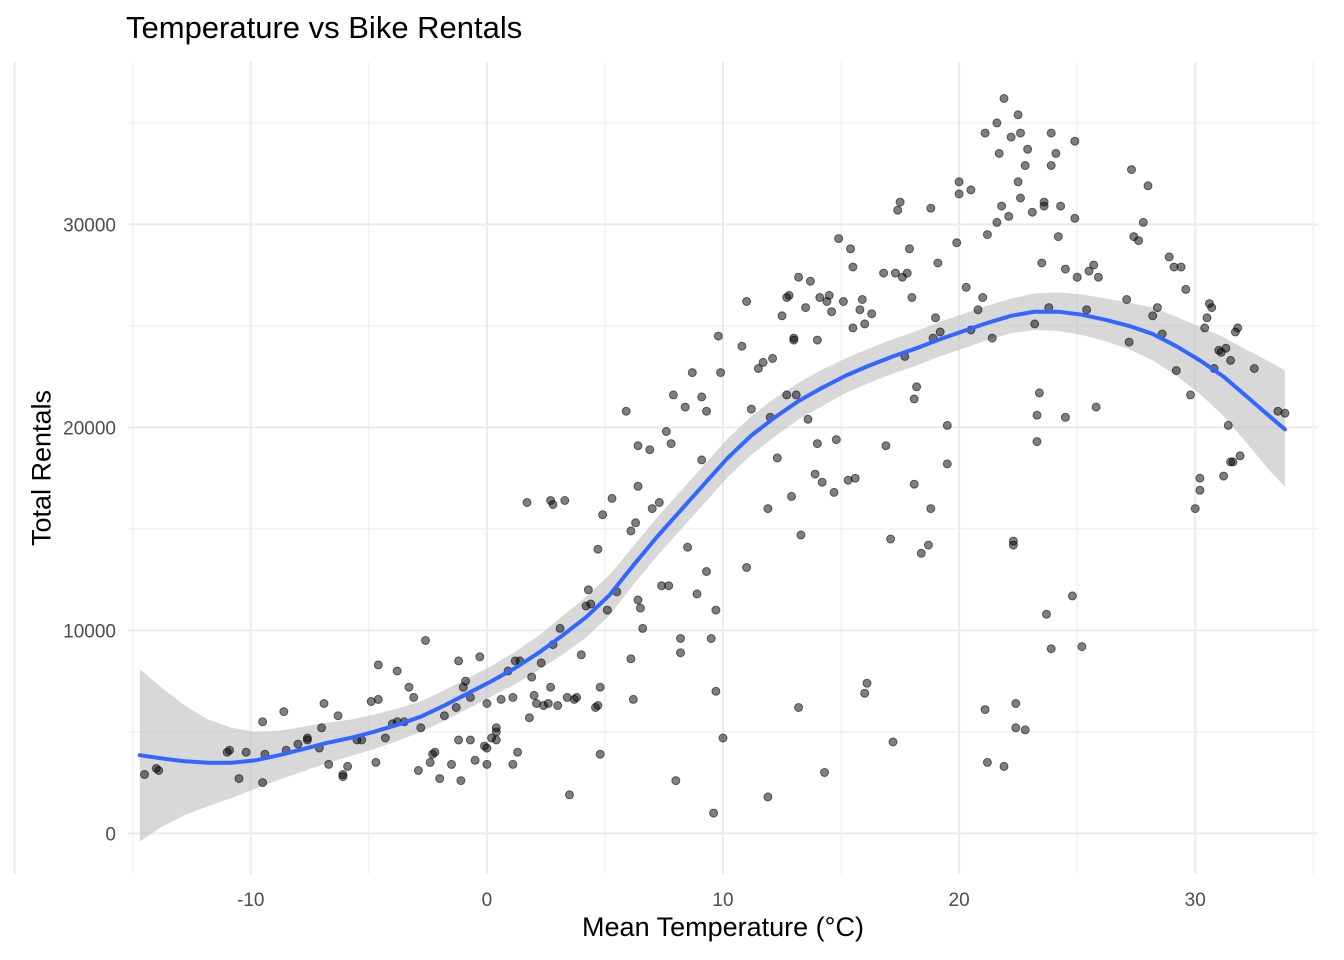 The image size is (1344, 960). Describe the element at coordinates (723, 927) in the screenshot. I see `x-axis-title: Mean Temperature (°C)` at that location.